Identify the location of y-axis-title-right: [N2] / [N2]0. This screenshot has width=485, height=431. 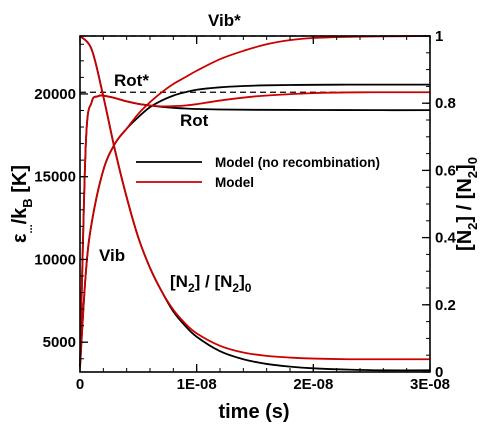
(467, 204).